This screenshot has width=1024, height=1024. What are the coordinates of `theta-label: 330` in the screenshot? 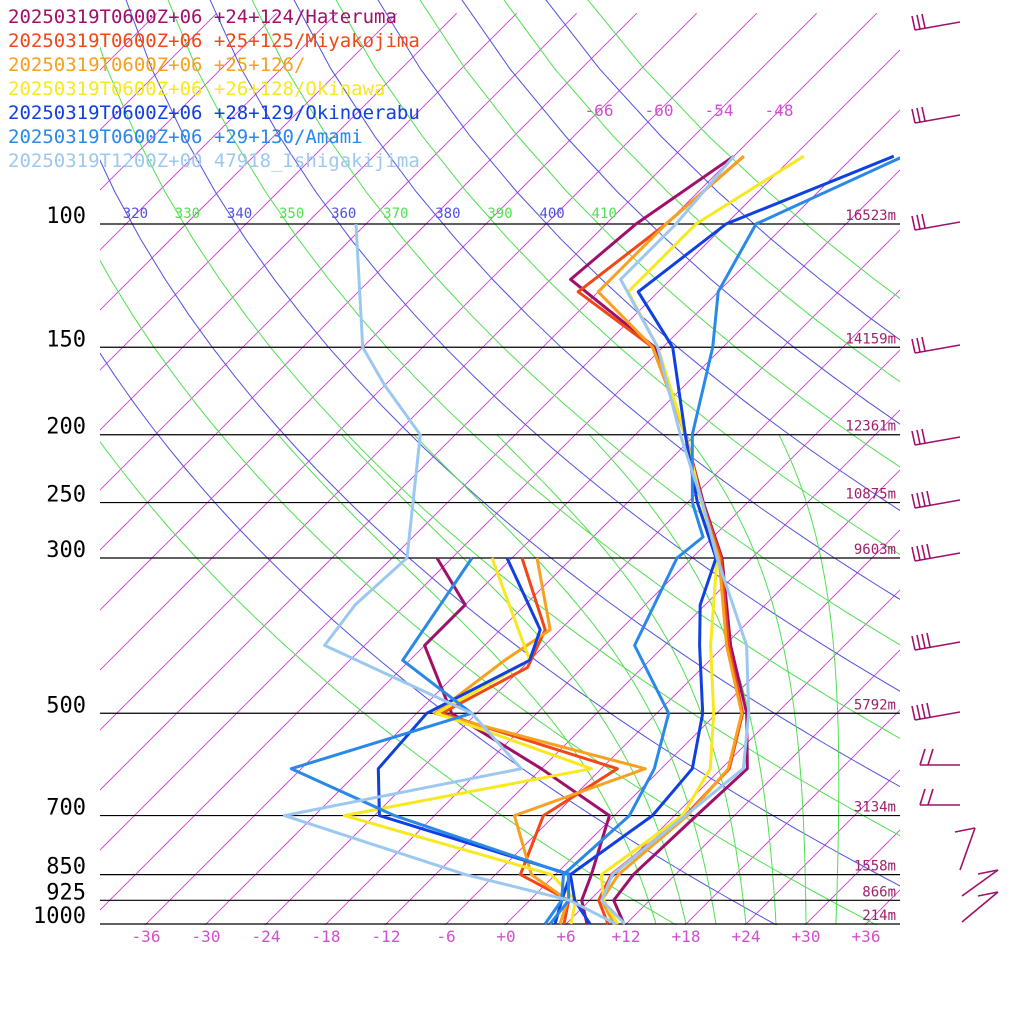 It's located at (187, 214).